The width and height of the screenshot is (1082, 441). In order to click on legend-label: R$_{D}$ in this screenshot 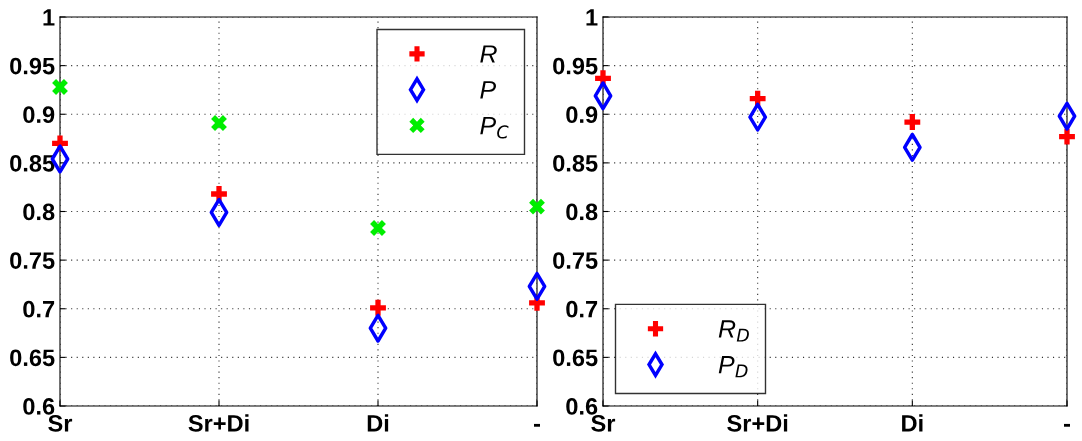, I will do `click(733, 331)`.